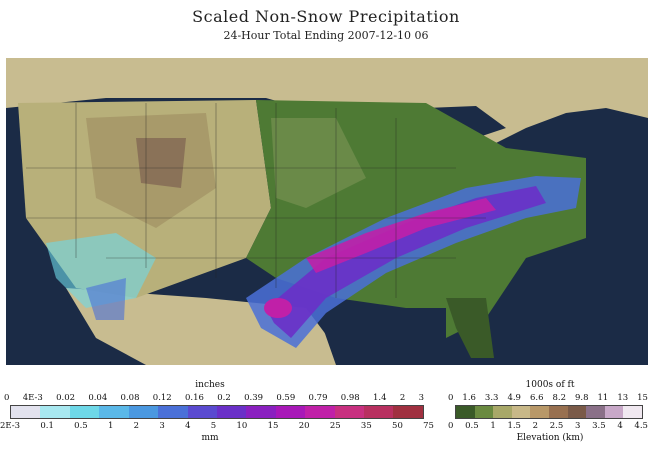  I want to click on tick-label: 20, so click(304, 426).